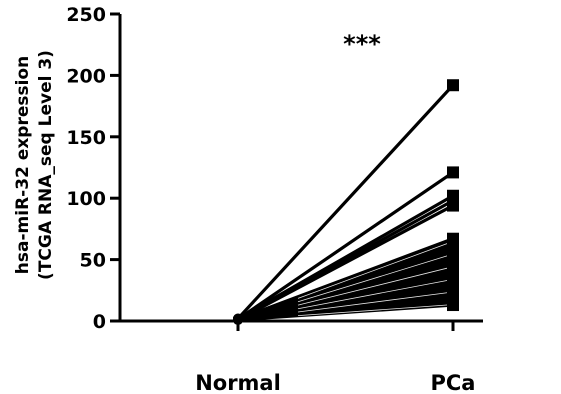 The image size is (561, 394). I want to click on series-highlights, so click(372, 280).